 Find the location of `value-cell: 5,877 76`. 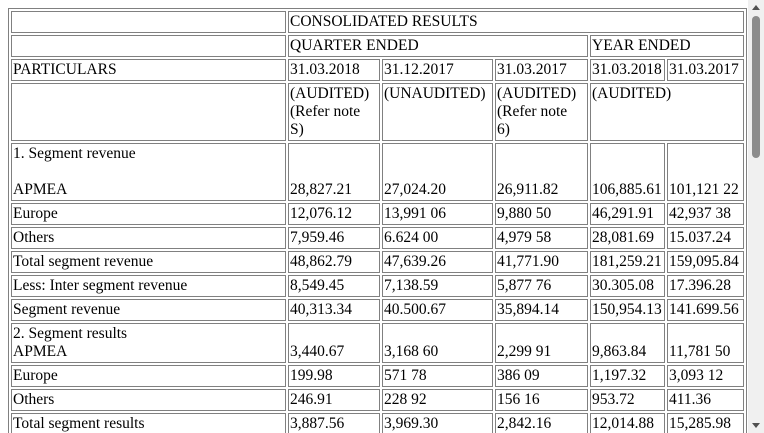

value-cell: 5,877 76 is located at coordinates (541, 286).